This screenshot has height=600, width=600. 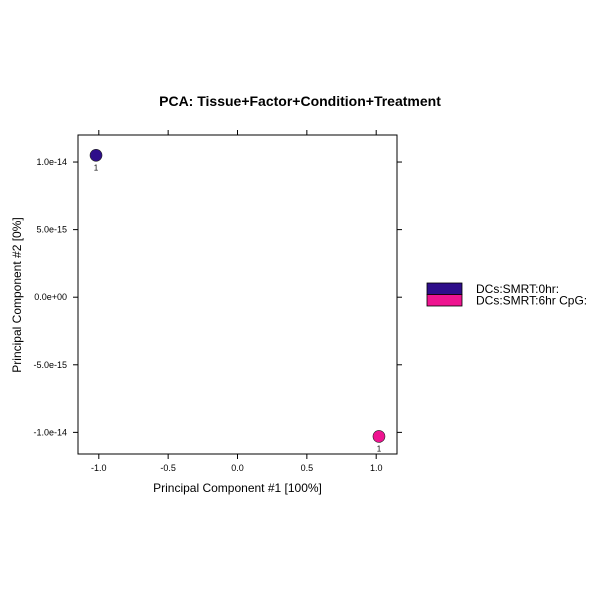 I want to click on y-tick-label: -5.0e-15, so click(x=50, y=365).